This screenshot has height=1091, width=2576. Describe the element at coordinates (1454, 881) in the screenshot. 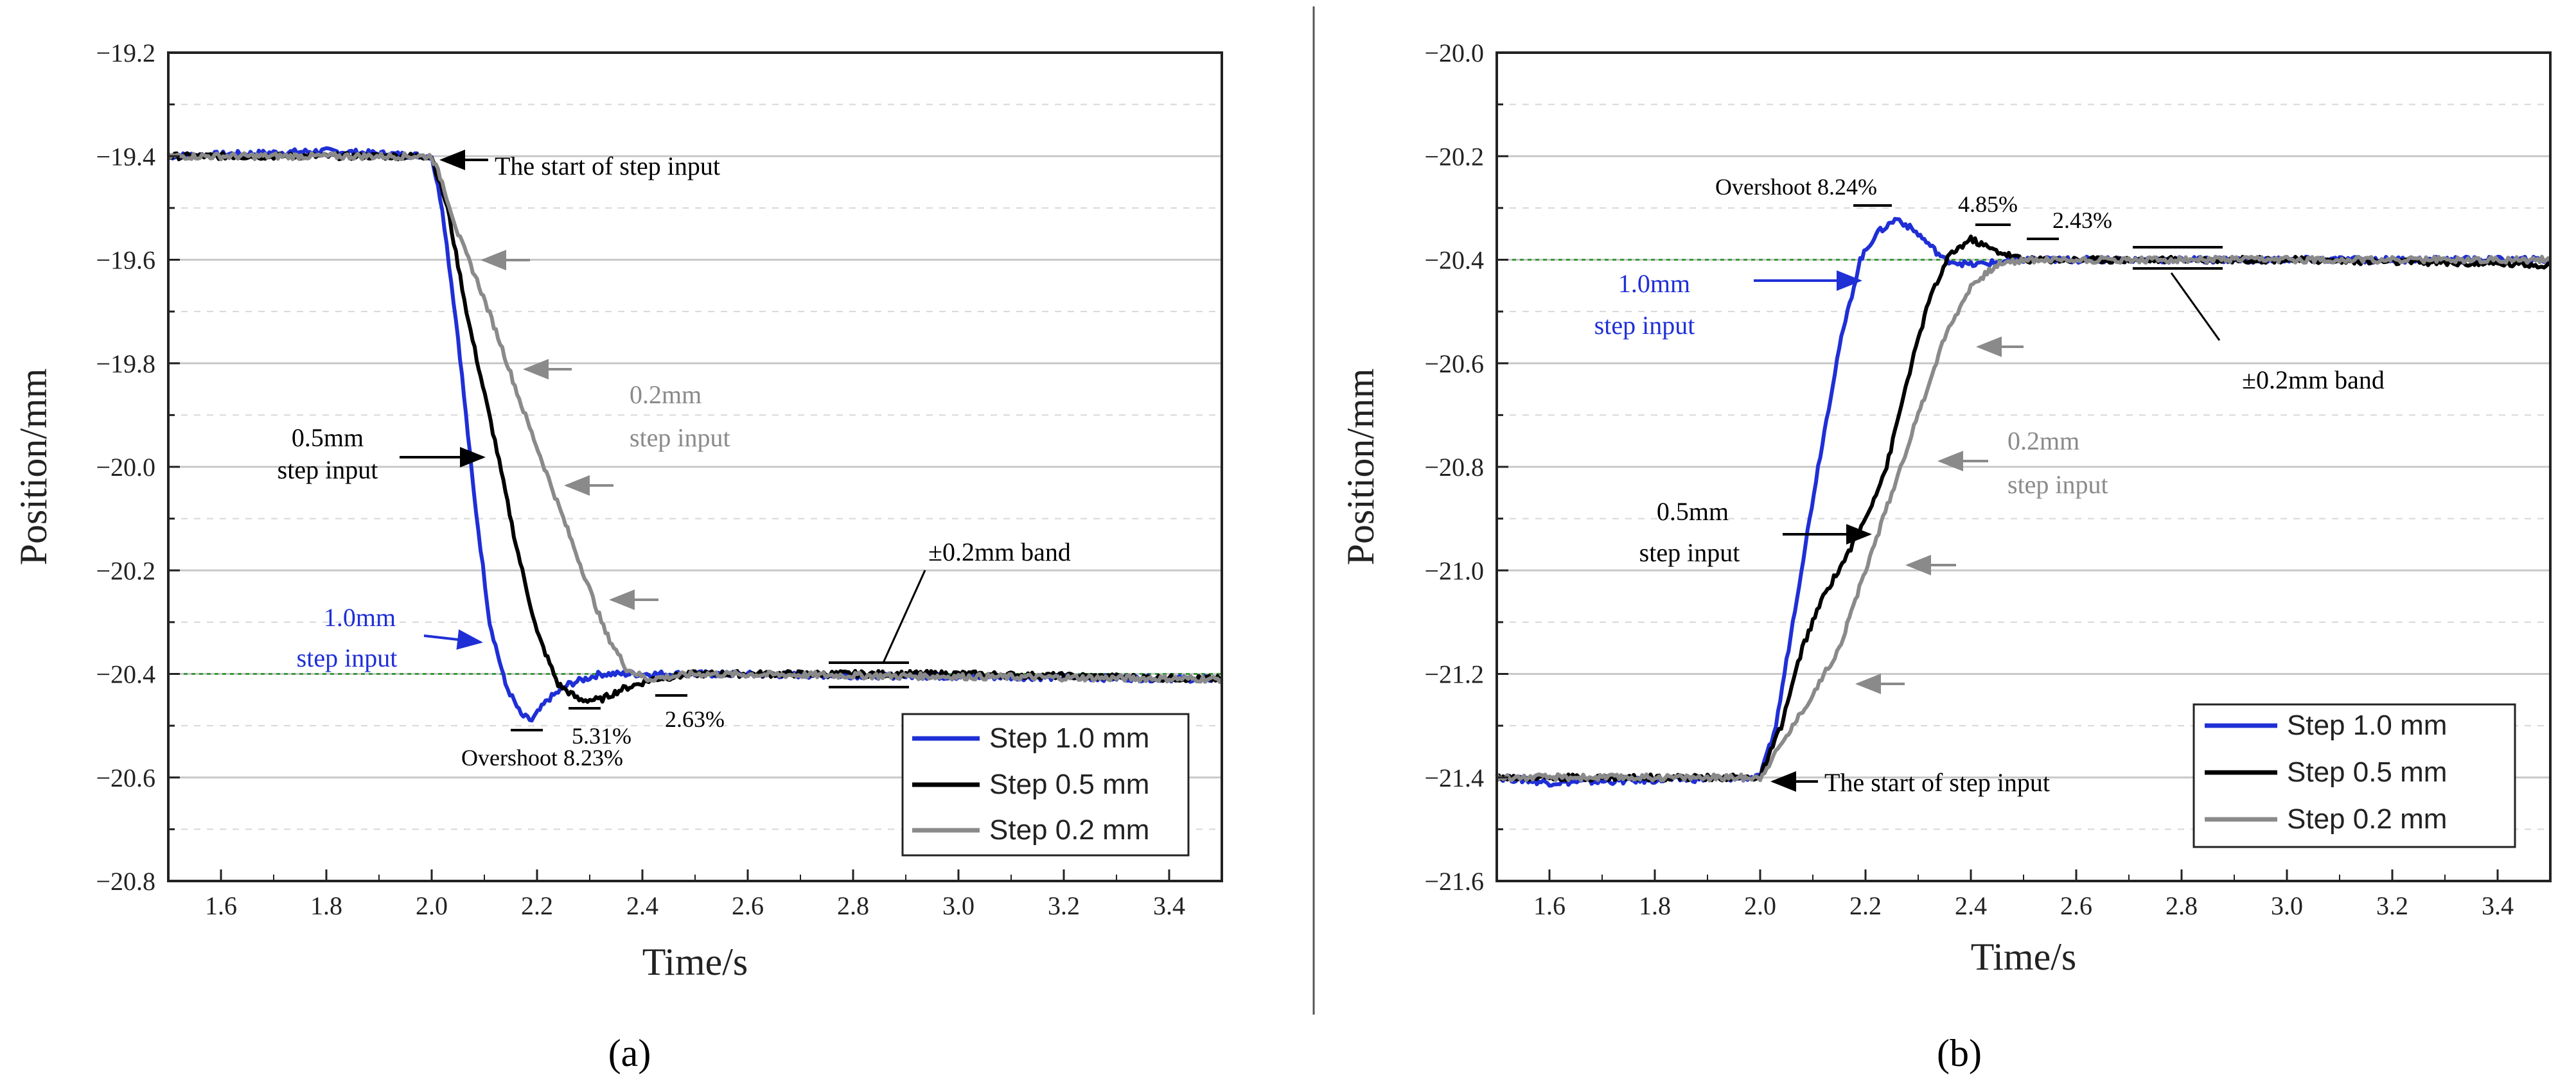

I see `y-tick-label-b: −21.6` at that location.